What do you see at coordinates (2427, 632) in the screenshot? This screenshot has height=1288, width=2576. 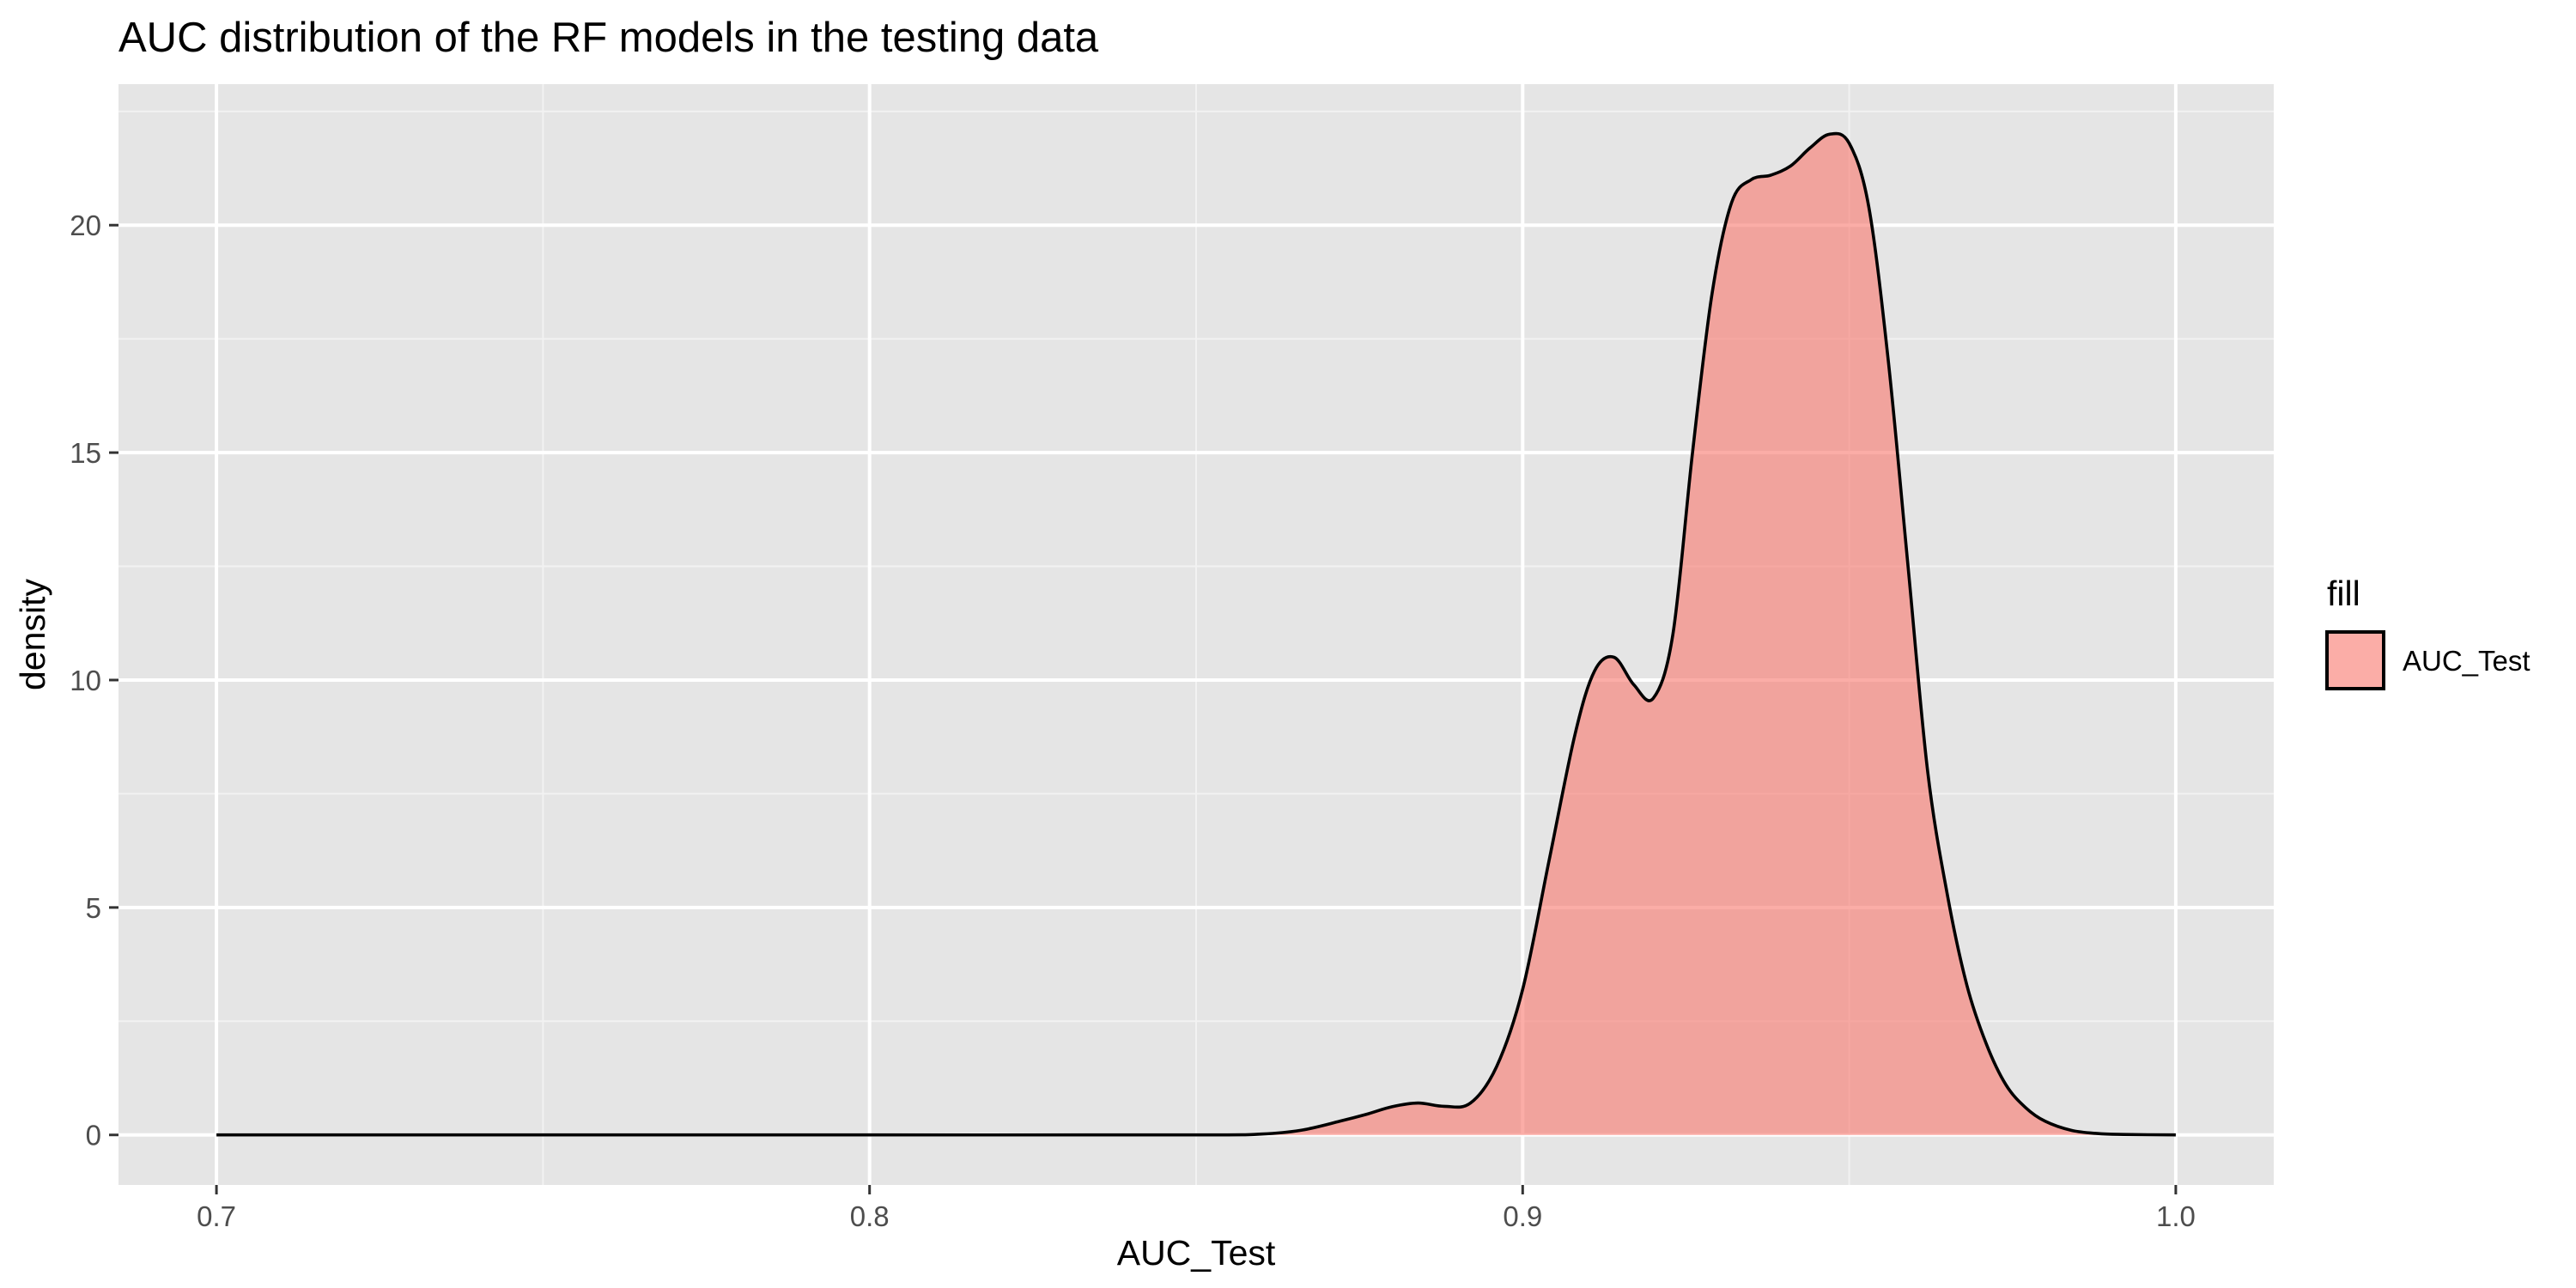 I see `legend: fill AUC_Test` at bounding box center [2427, 632].